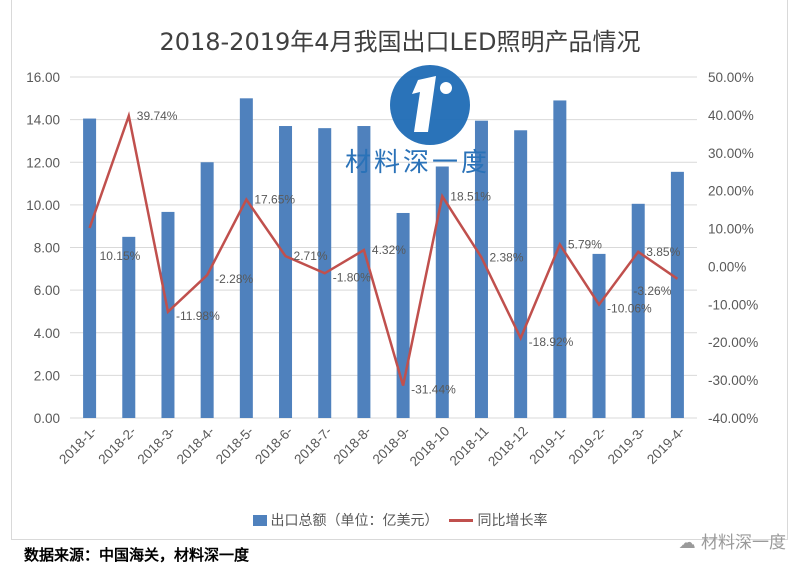 Image resolution: width=800 pixels, height=575 pixels. What do you see at coordinates (663, 252) in the screenshot?
I see `data-label: 3.85%` at bounding box center [663, 252].